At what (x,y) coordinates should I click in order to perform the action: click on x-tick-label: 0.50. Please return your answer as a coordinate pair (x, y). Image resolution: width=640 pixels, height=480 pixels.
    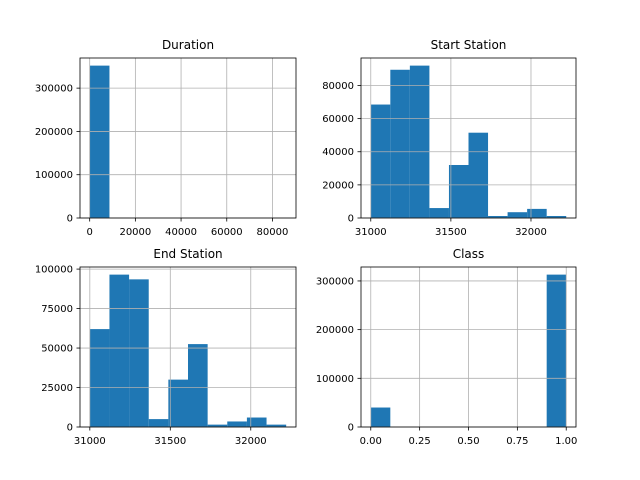
    Looking at the image, I should click on (468, 441).